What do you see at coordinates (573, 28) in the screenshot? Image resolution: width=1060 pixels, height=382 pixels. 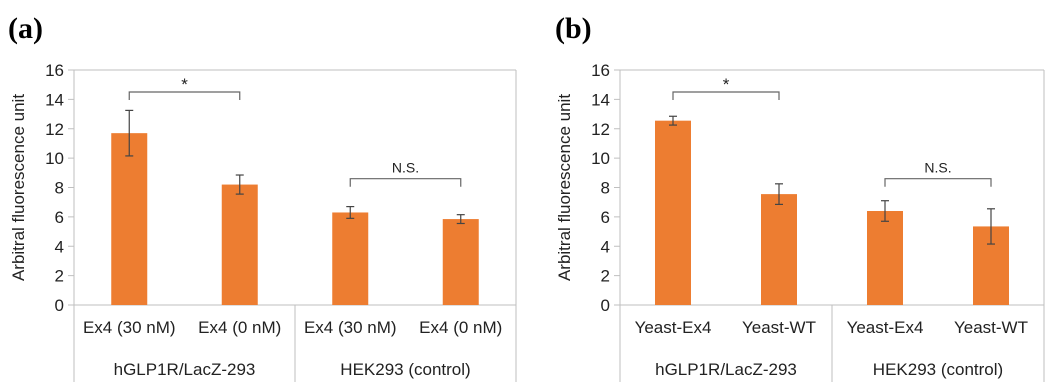 I see `panel-label: (b)` at bounding box center [573, 28].